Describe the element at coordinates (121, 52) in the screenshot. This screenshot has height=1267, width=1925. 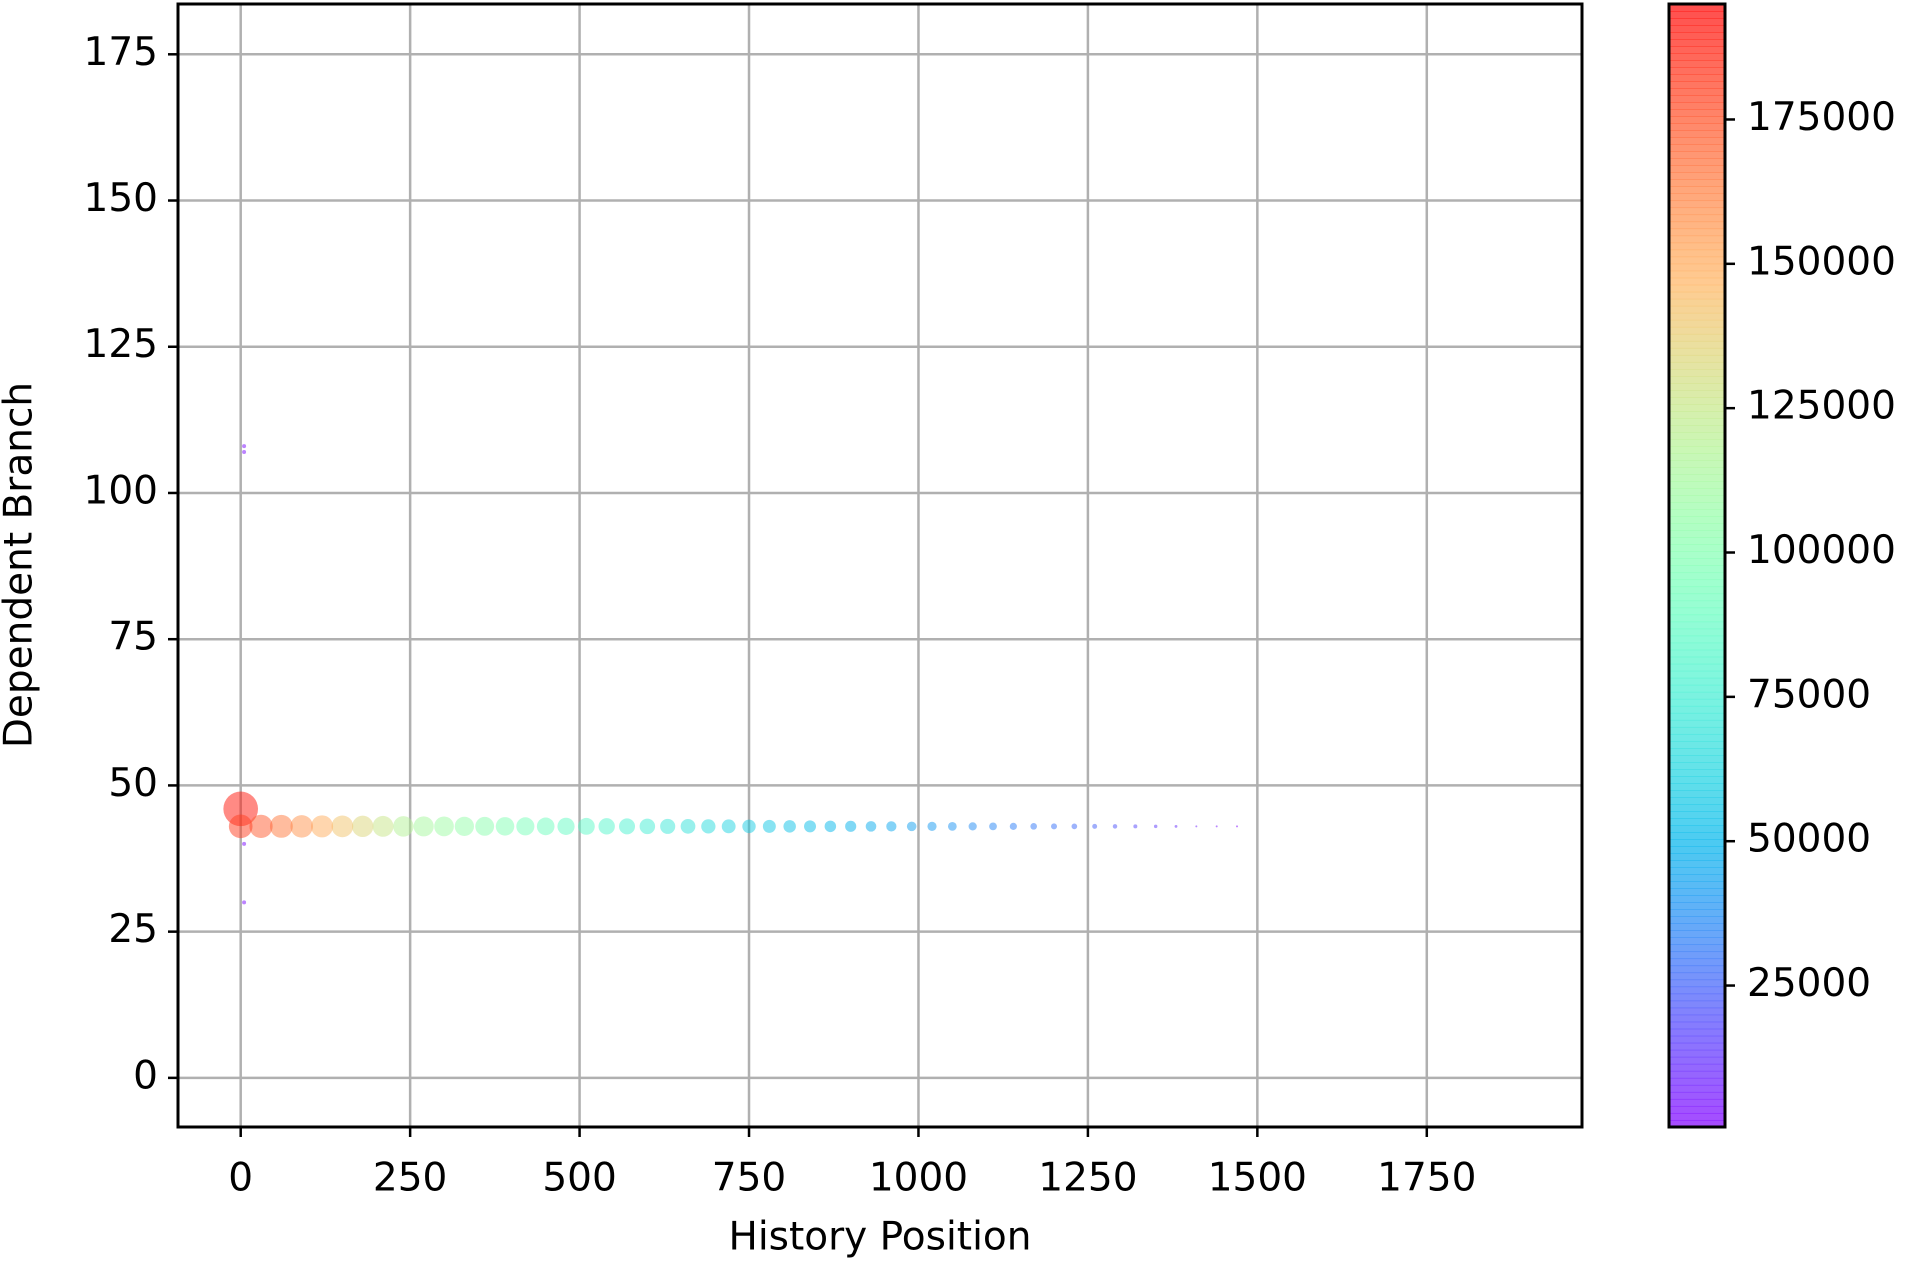
I see `y-tick-label: 175` at that location.